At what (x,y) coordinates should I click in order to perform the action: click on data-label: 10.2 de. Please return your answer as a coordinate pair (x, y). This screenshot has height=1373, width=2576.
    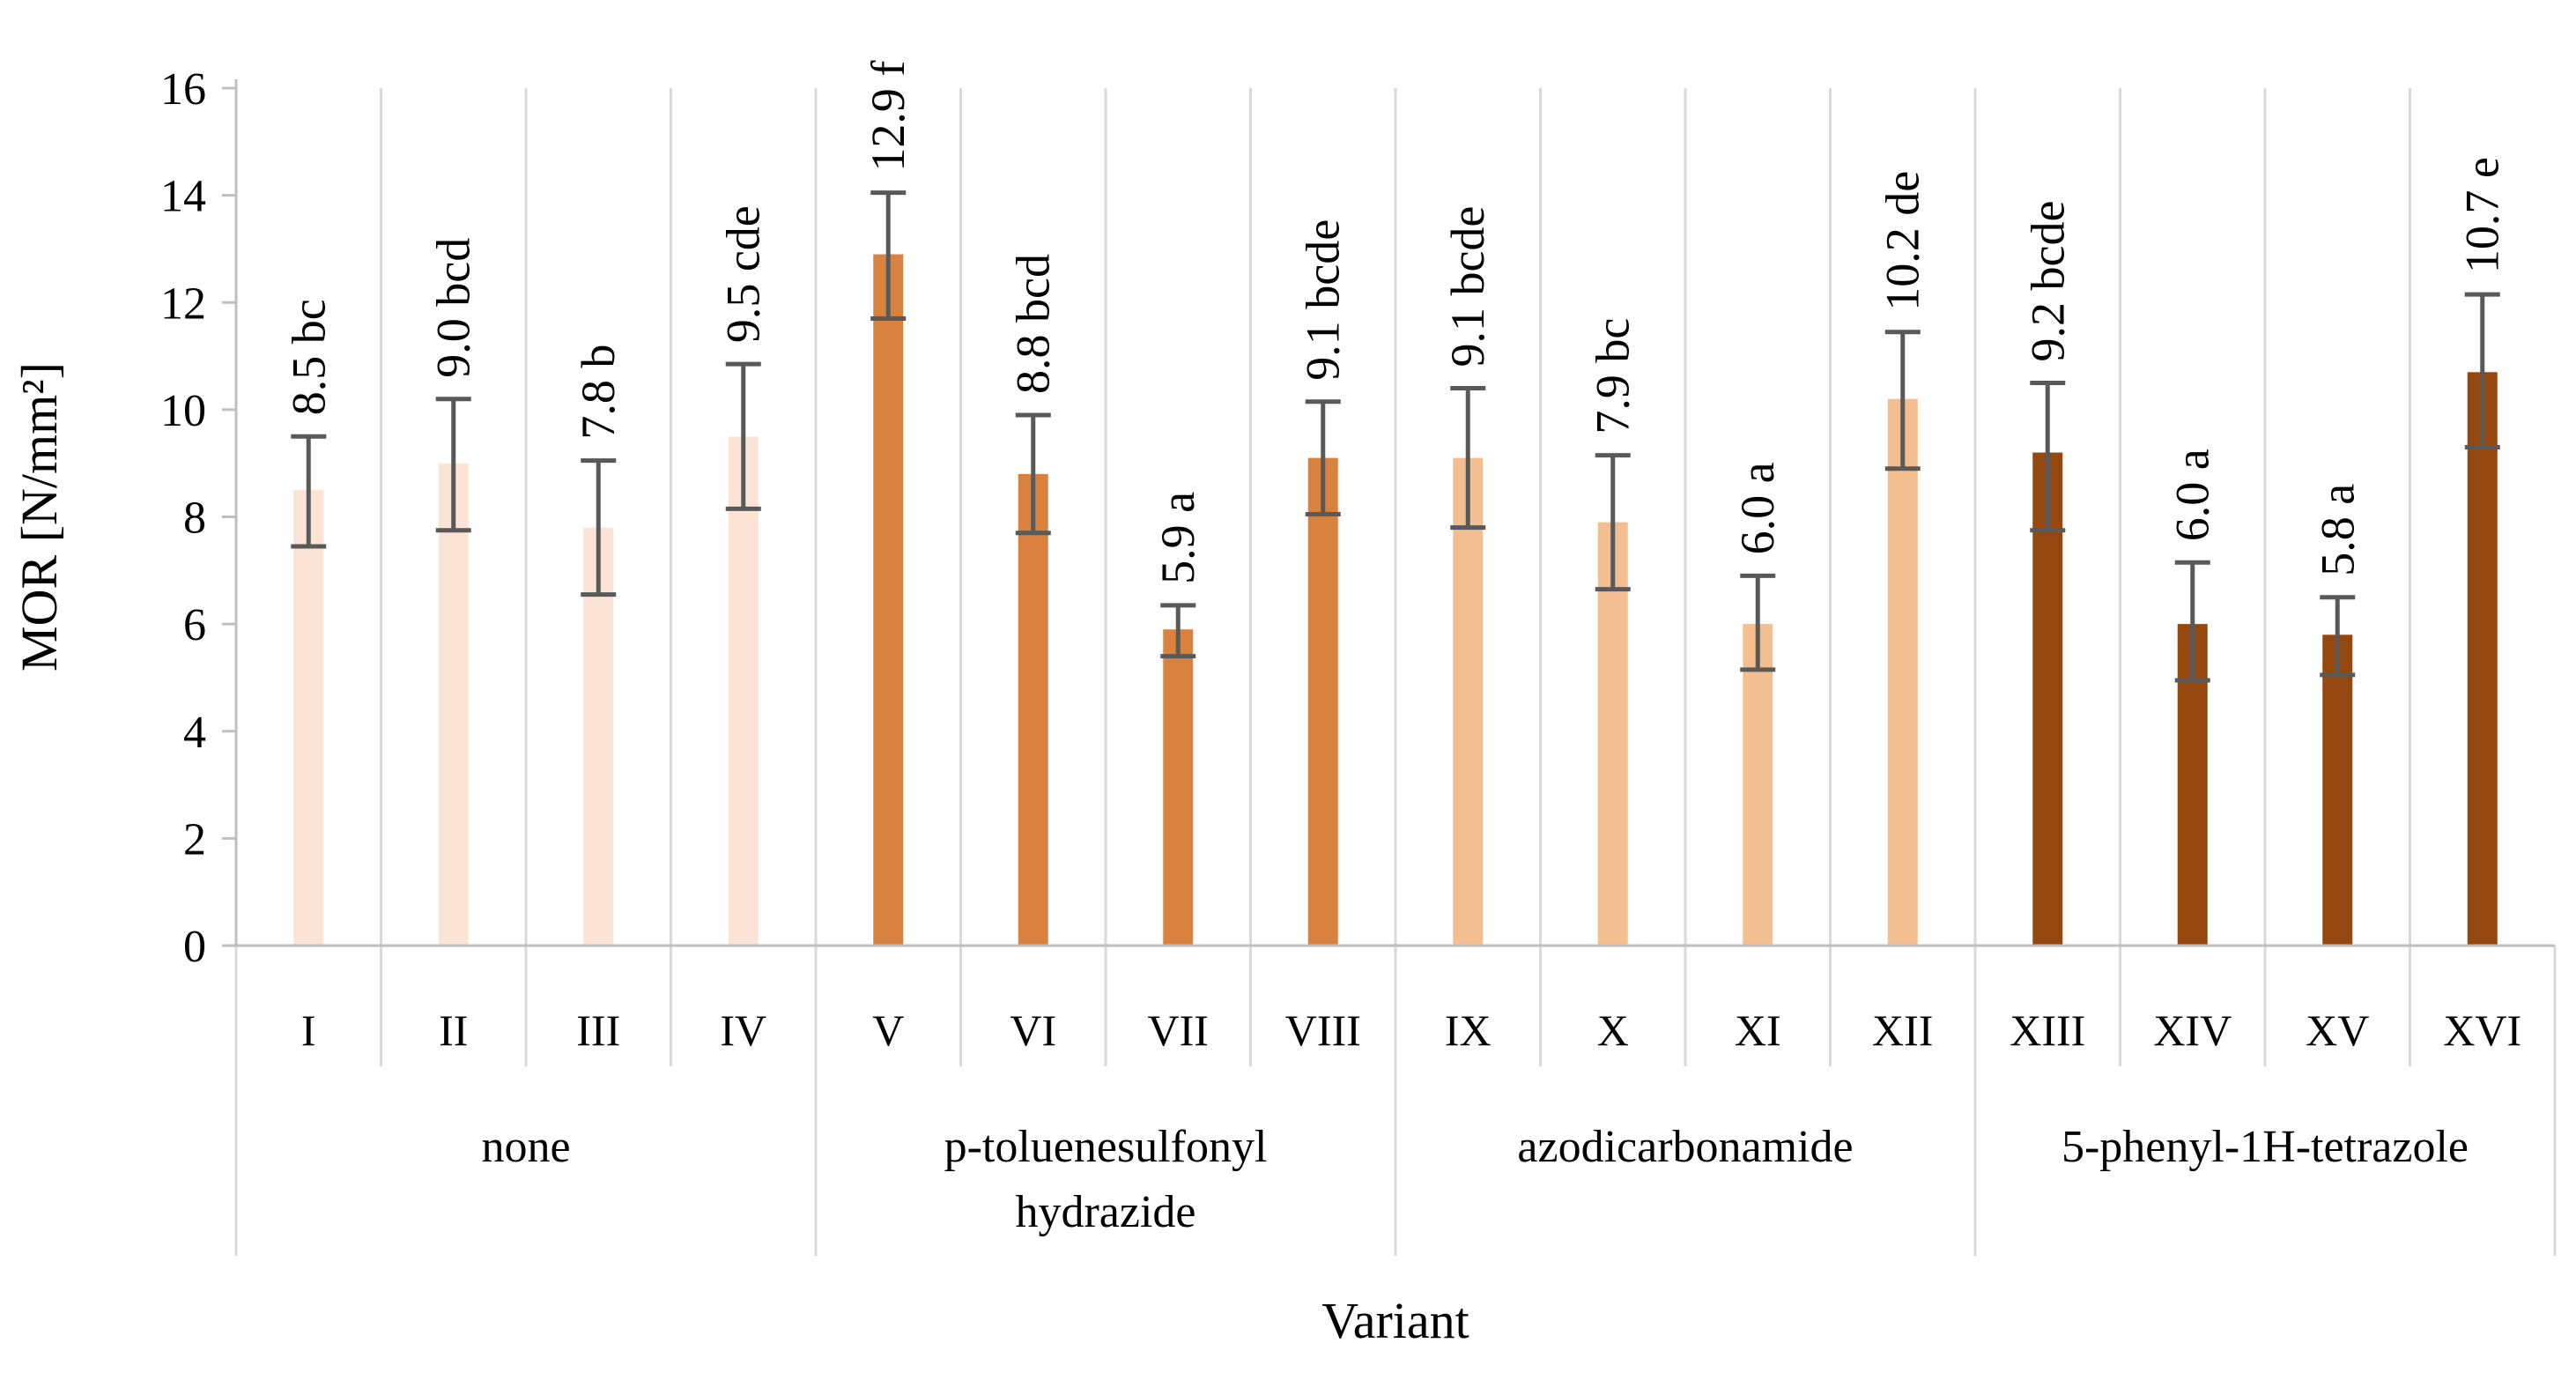
    Looking at the image, I should click on (1903, 241).